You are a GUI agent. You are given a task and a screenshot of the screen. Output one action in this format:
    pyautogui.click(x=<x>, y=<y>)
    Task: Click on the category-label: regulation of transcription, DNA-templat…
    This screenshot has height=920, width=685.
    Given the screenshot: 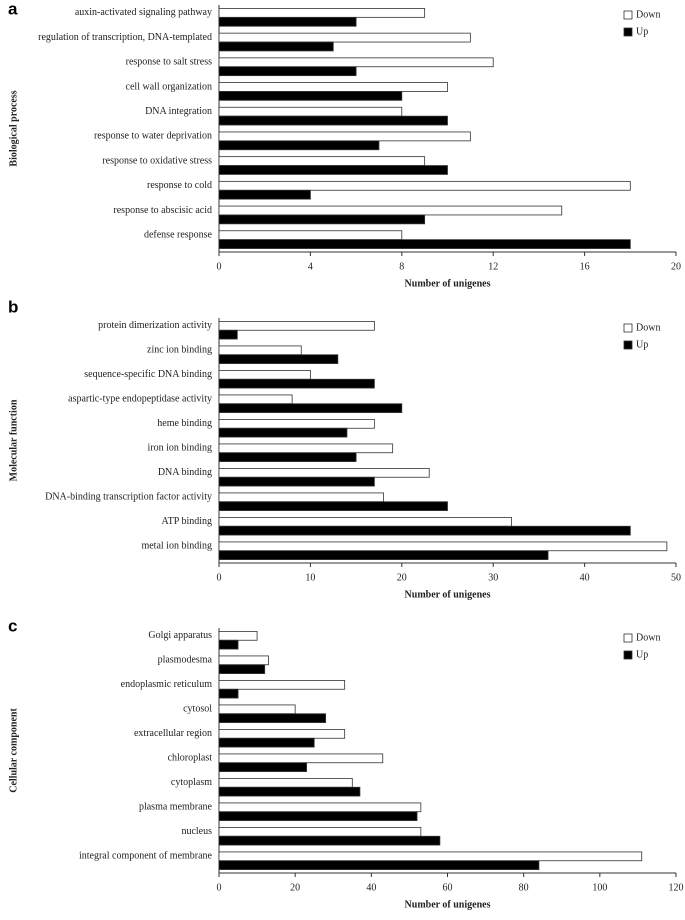 What is the action you would take?
    pyautogui.click(x=125, y=37)
    